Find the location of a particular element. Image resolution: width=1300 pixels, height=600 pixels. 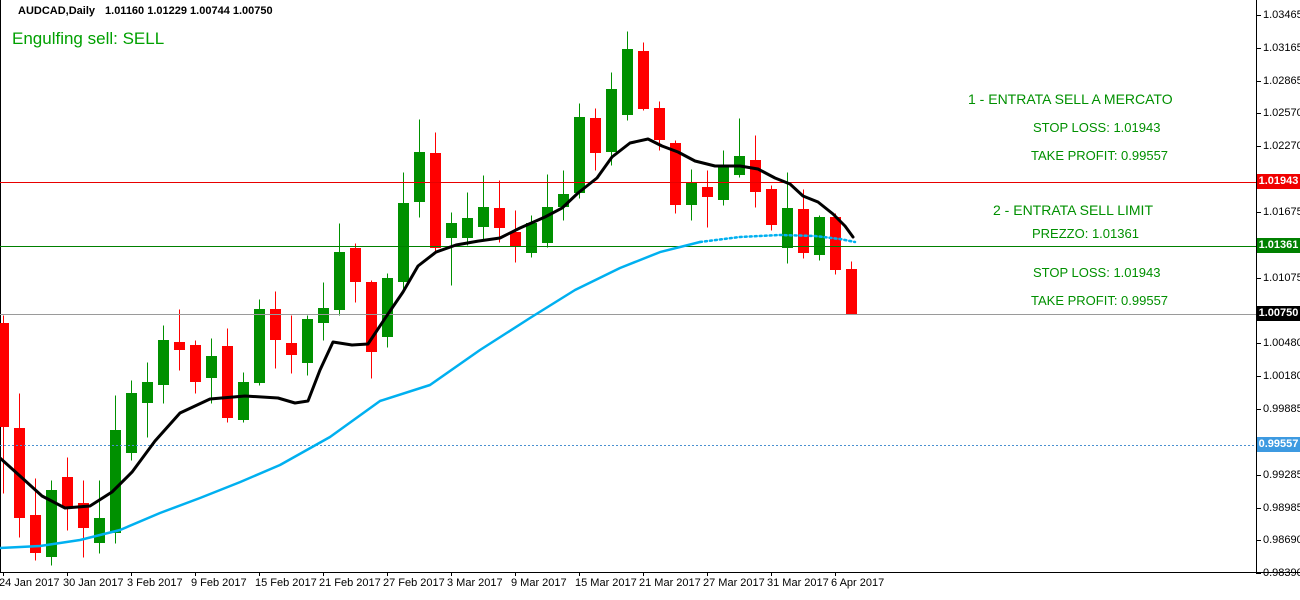

trade-annotation-3: TAKE PROFIT: 0.99557 is located at coordinates (1100, 155).